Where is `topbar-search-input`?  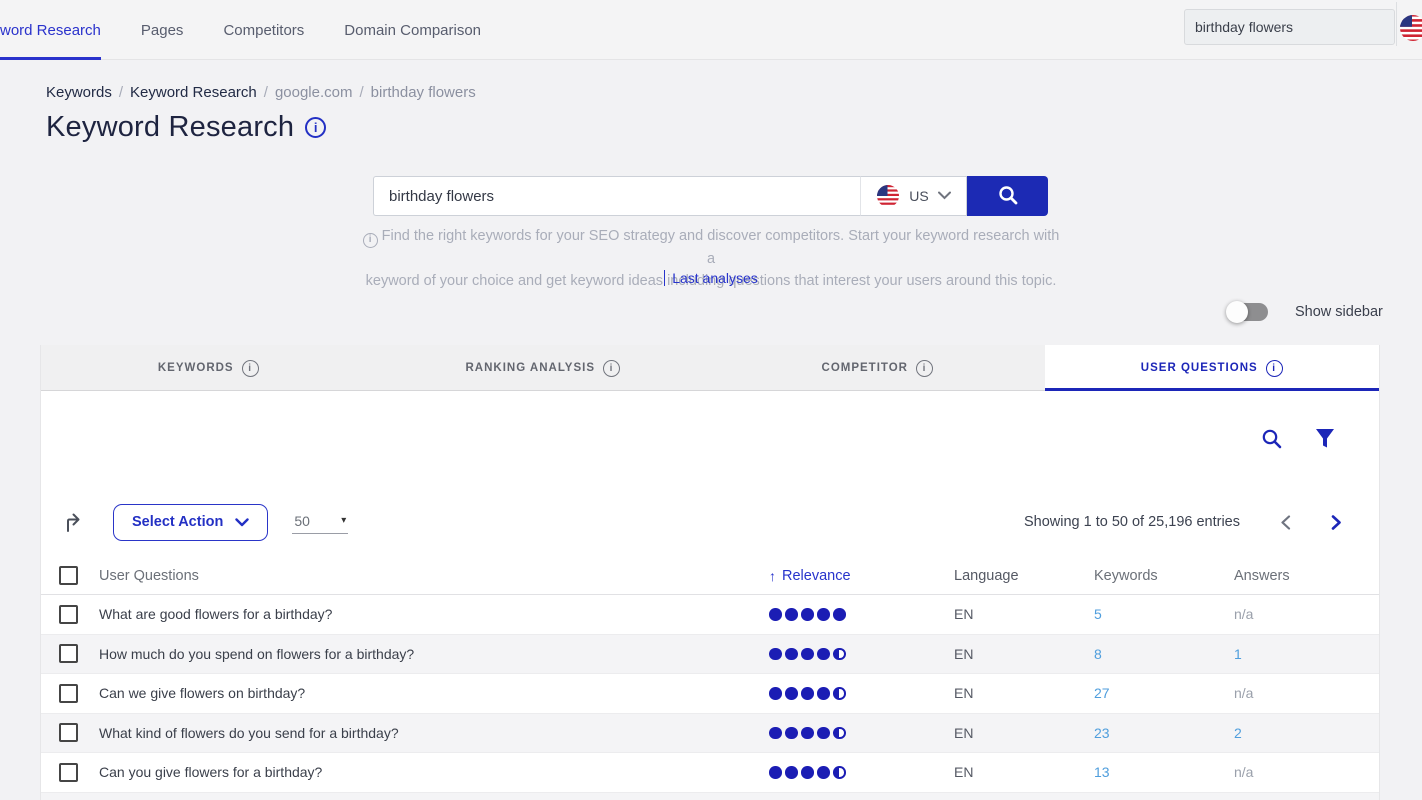
topbar-search-input is located at coordinates (1289, 27).